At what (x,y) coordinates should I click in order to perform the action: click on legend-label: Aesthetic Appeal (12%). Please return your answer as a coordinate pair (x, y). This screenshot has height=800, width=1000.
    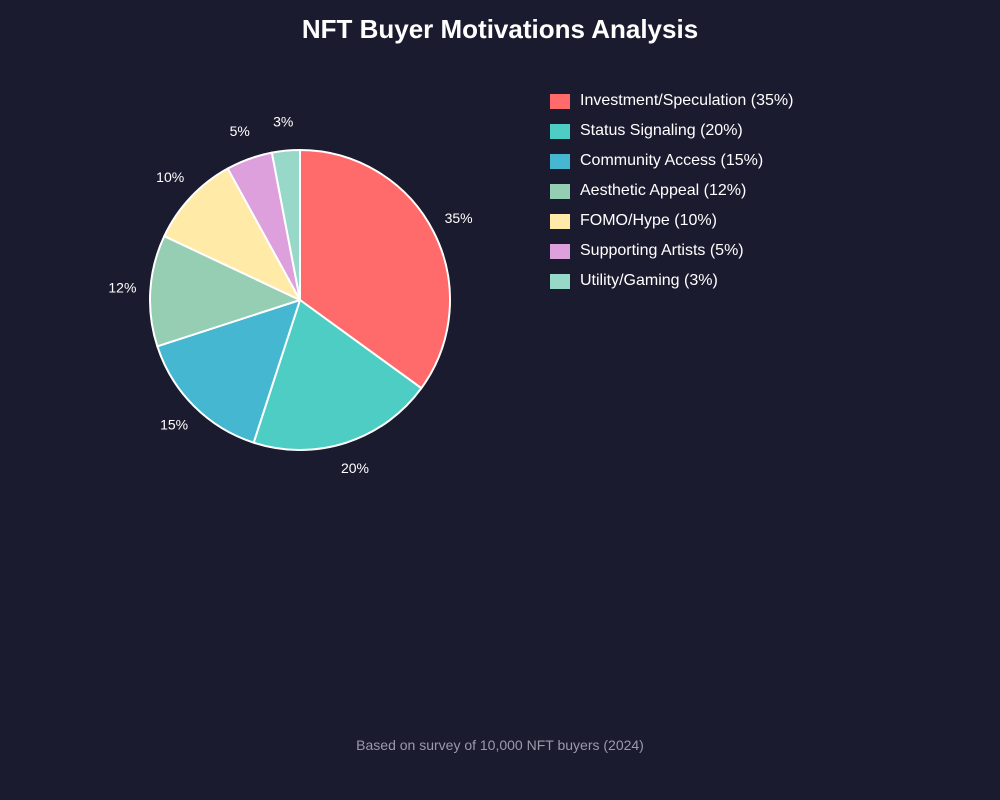
    Looking at the image, I should click on (663, 190).